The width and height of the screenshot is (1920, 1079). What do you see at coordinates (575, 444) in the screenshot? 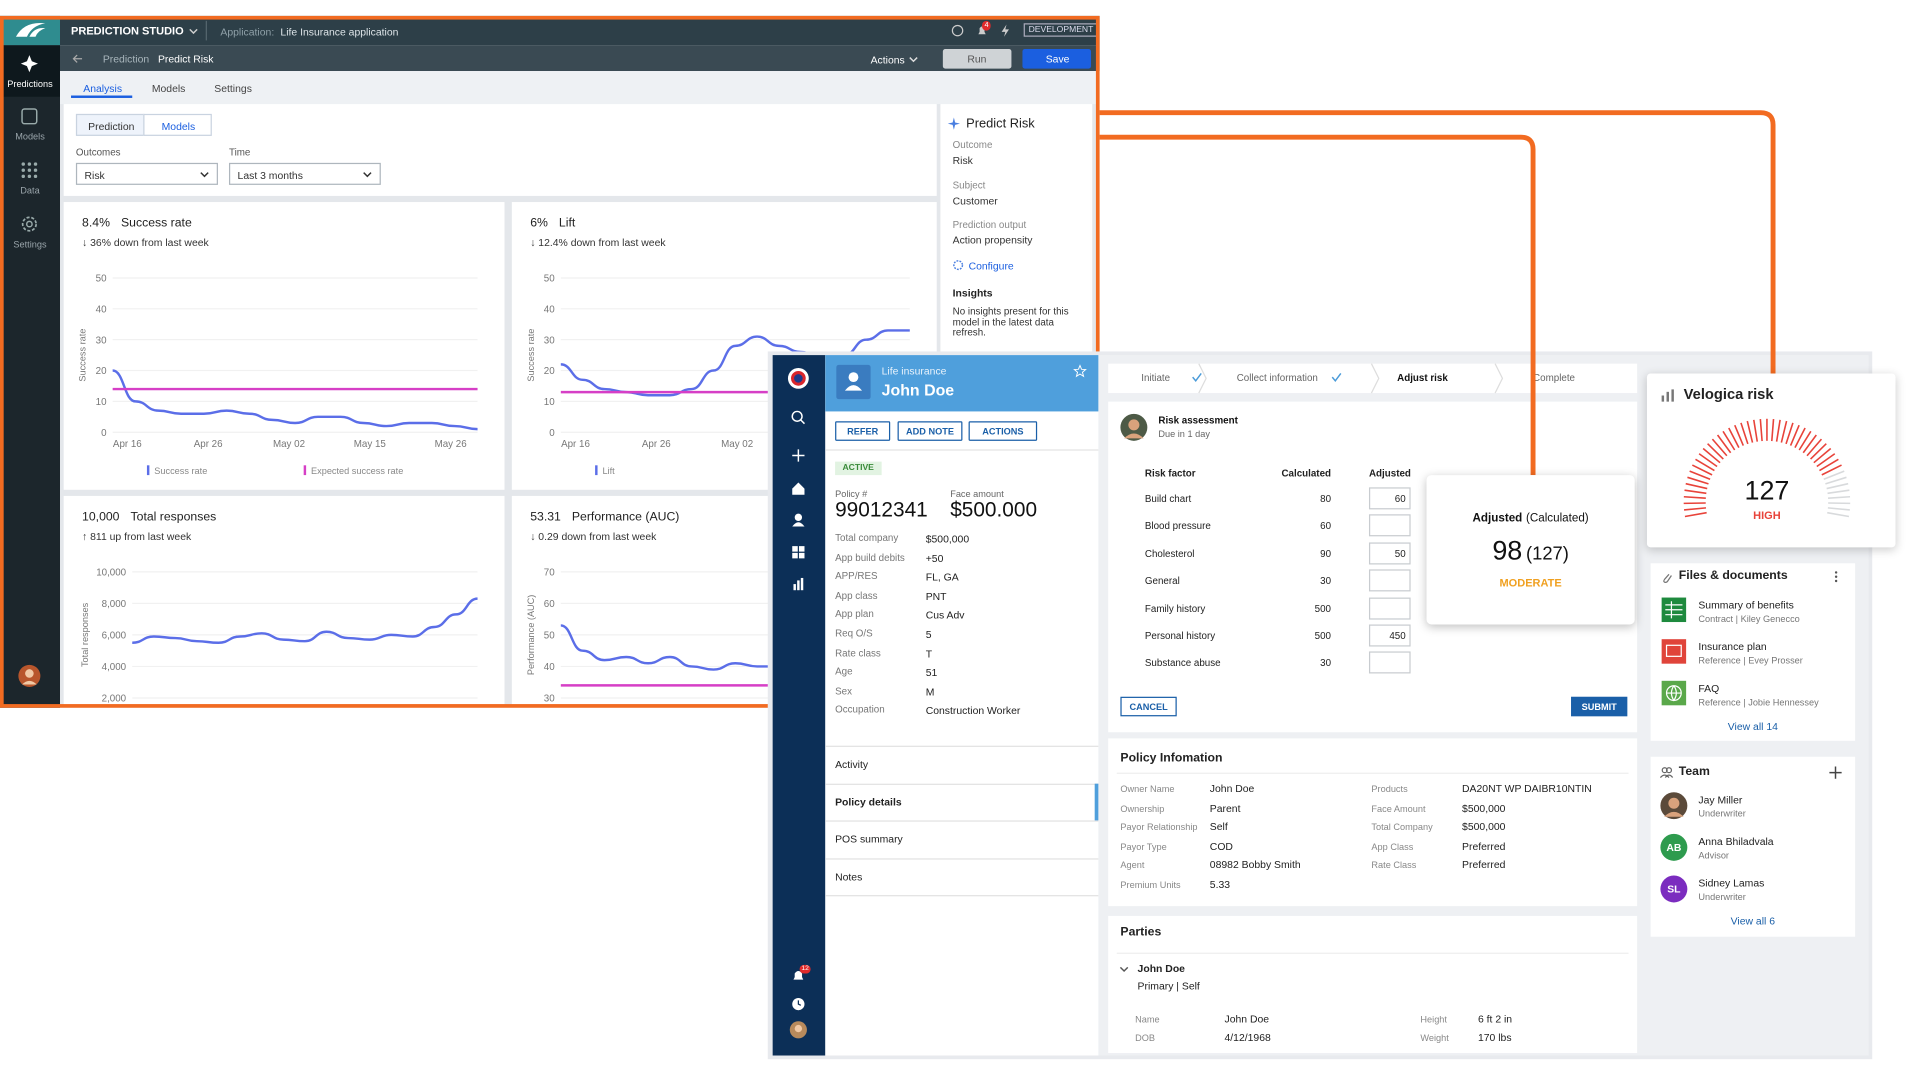
I see `x-tick-label: Apr 16` at bounding box center [575, 444].